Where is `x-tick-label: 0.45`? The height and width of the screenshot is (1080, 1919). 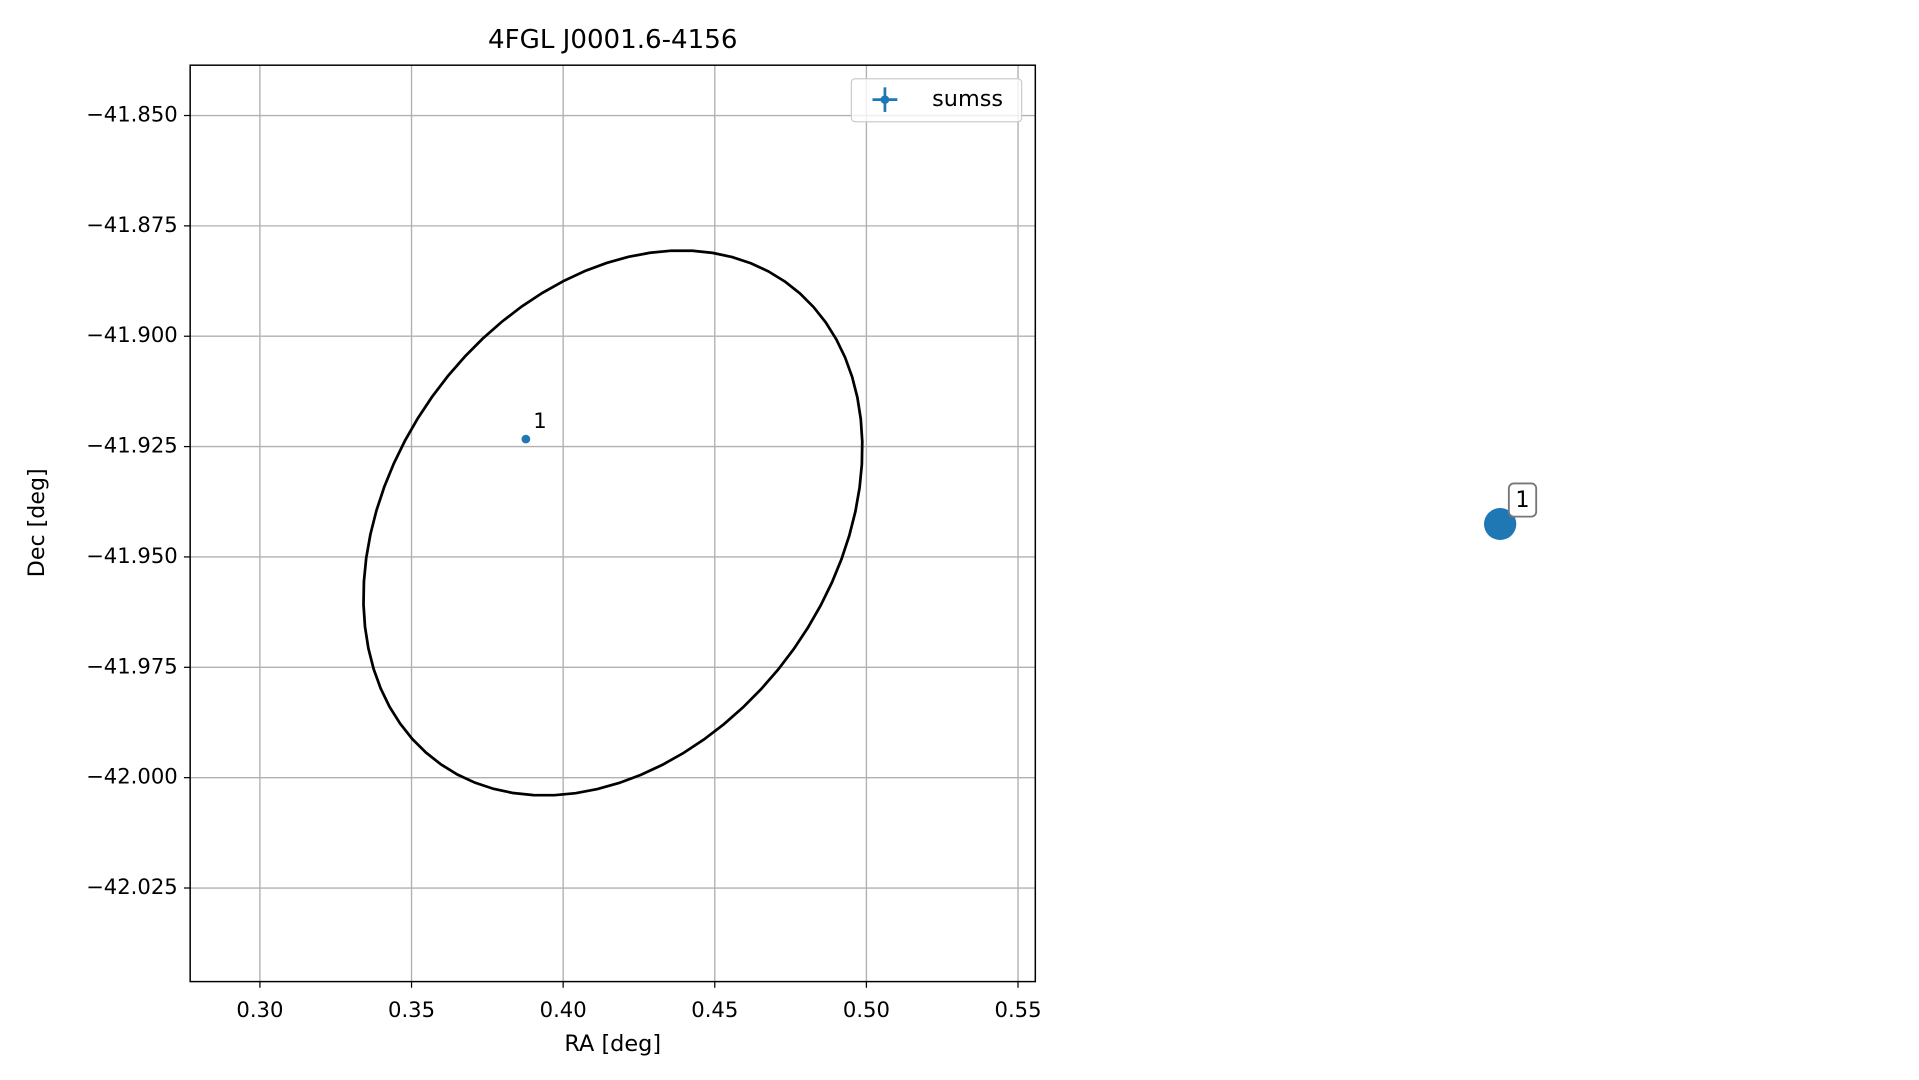 x-tick-label: 0.45 is located at coordinates (714, 1009).